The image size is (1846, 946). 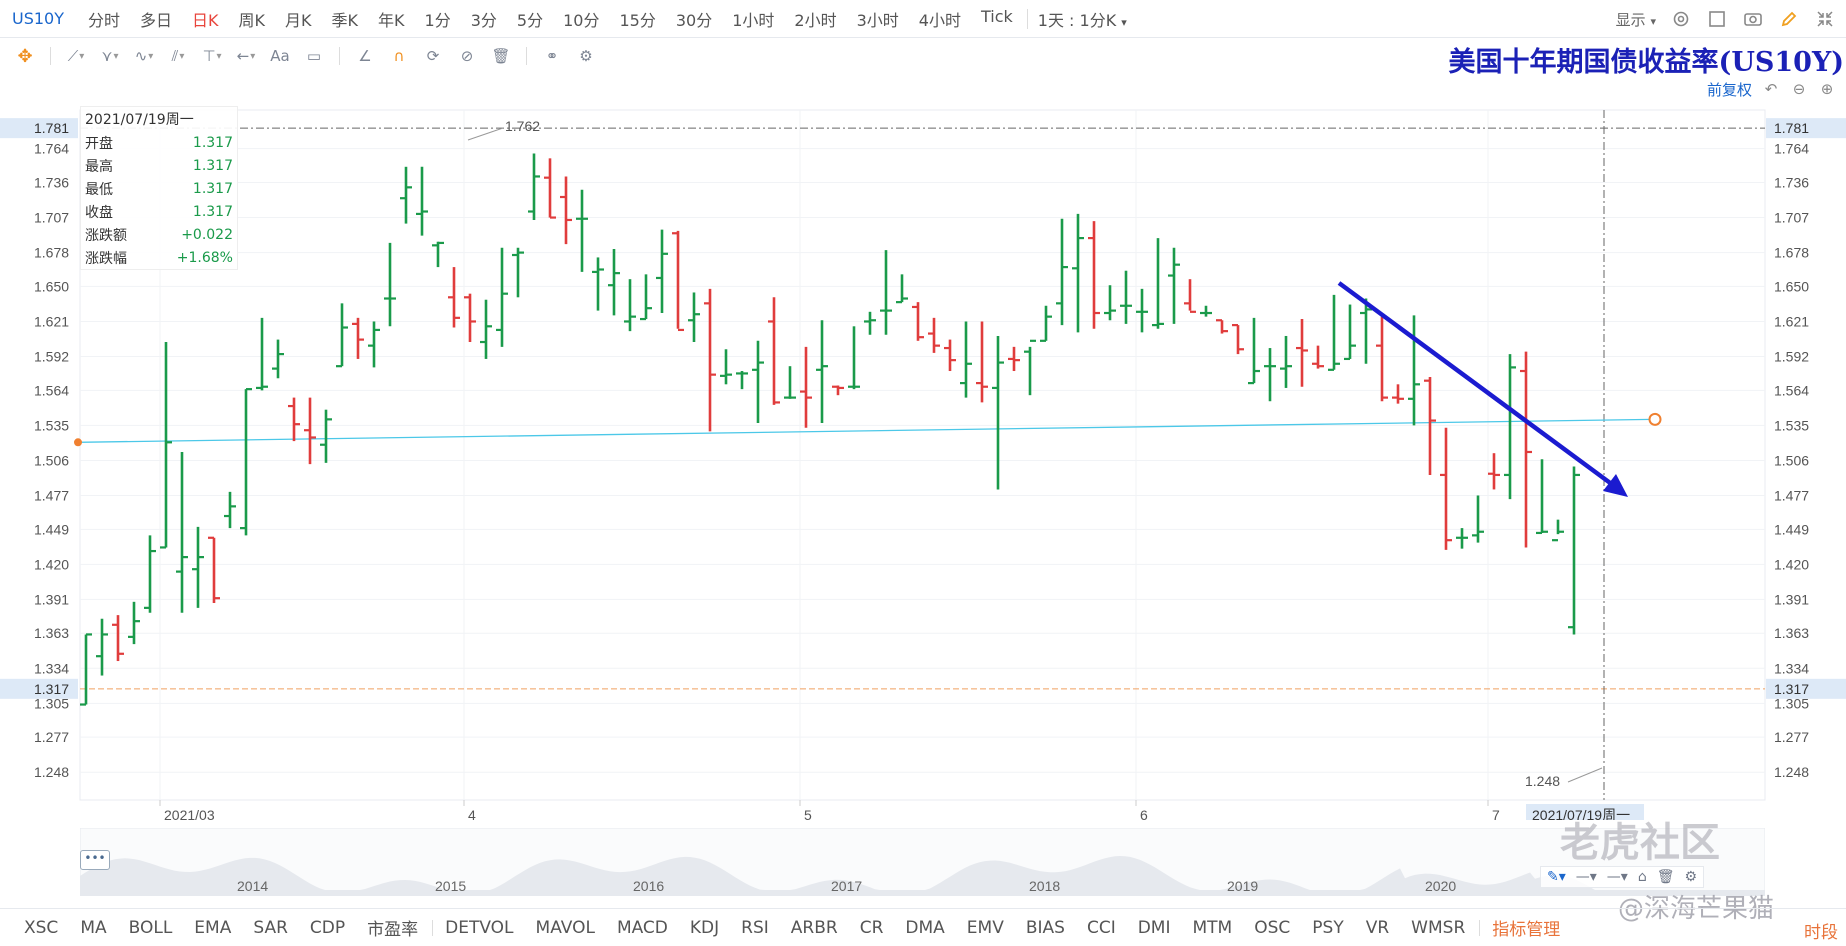 I want to click on indicator-dma: DMA, so click(x=925, y=927).